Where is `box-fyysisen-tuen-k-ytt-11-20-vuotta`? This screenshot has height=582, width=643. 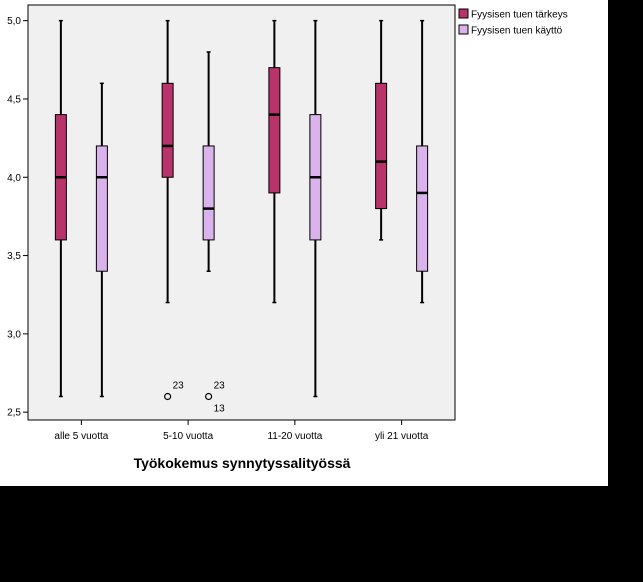 box-fyysisen-tuen-k-ytt-11-20-vuotta is located at coordinates (315, 208).